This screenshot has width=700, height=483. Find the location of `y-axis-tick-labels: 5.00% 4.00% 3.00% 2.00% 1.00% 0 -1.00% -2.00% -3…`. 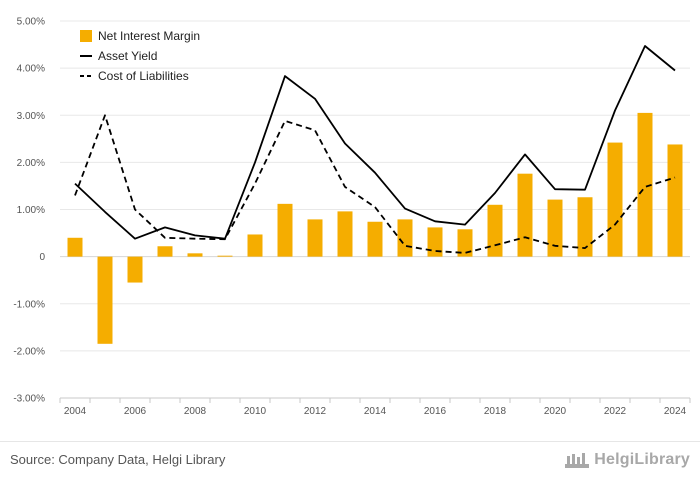

y-axis-tick-labels: 5.00% 4.00% 3.00% 2.00% 1.00% 0 -1.00% -2.00% -3… is located at coordinates (29, 211).